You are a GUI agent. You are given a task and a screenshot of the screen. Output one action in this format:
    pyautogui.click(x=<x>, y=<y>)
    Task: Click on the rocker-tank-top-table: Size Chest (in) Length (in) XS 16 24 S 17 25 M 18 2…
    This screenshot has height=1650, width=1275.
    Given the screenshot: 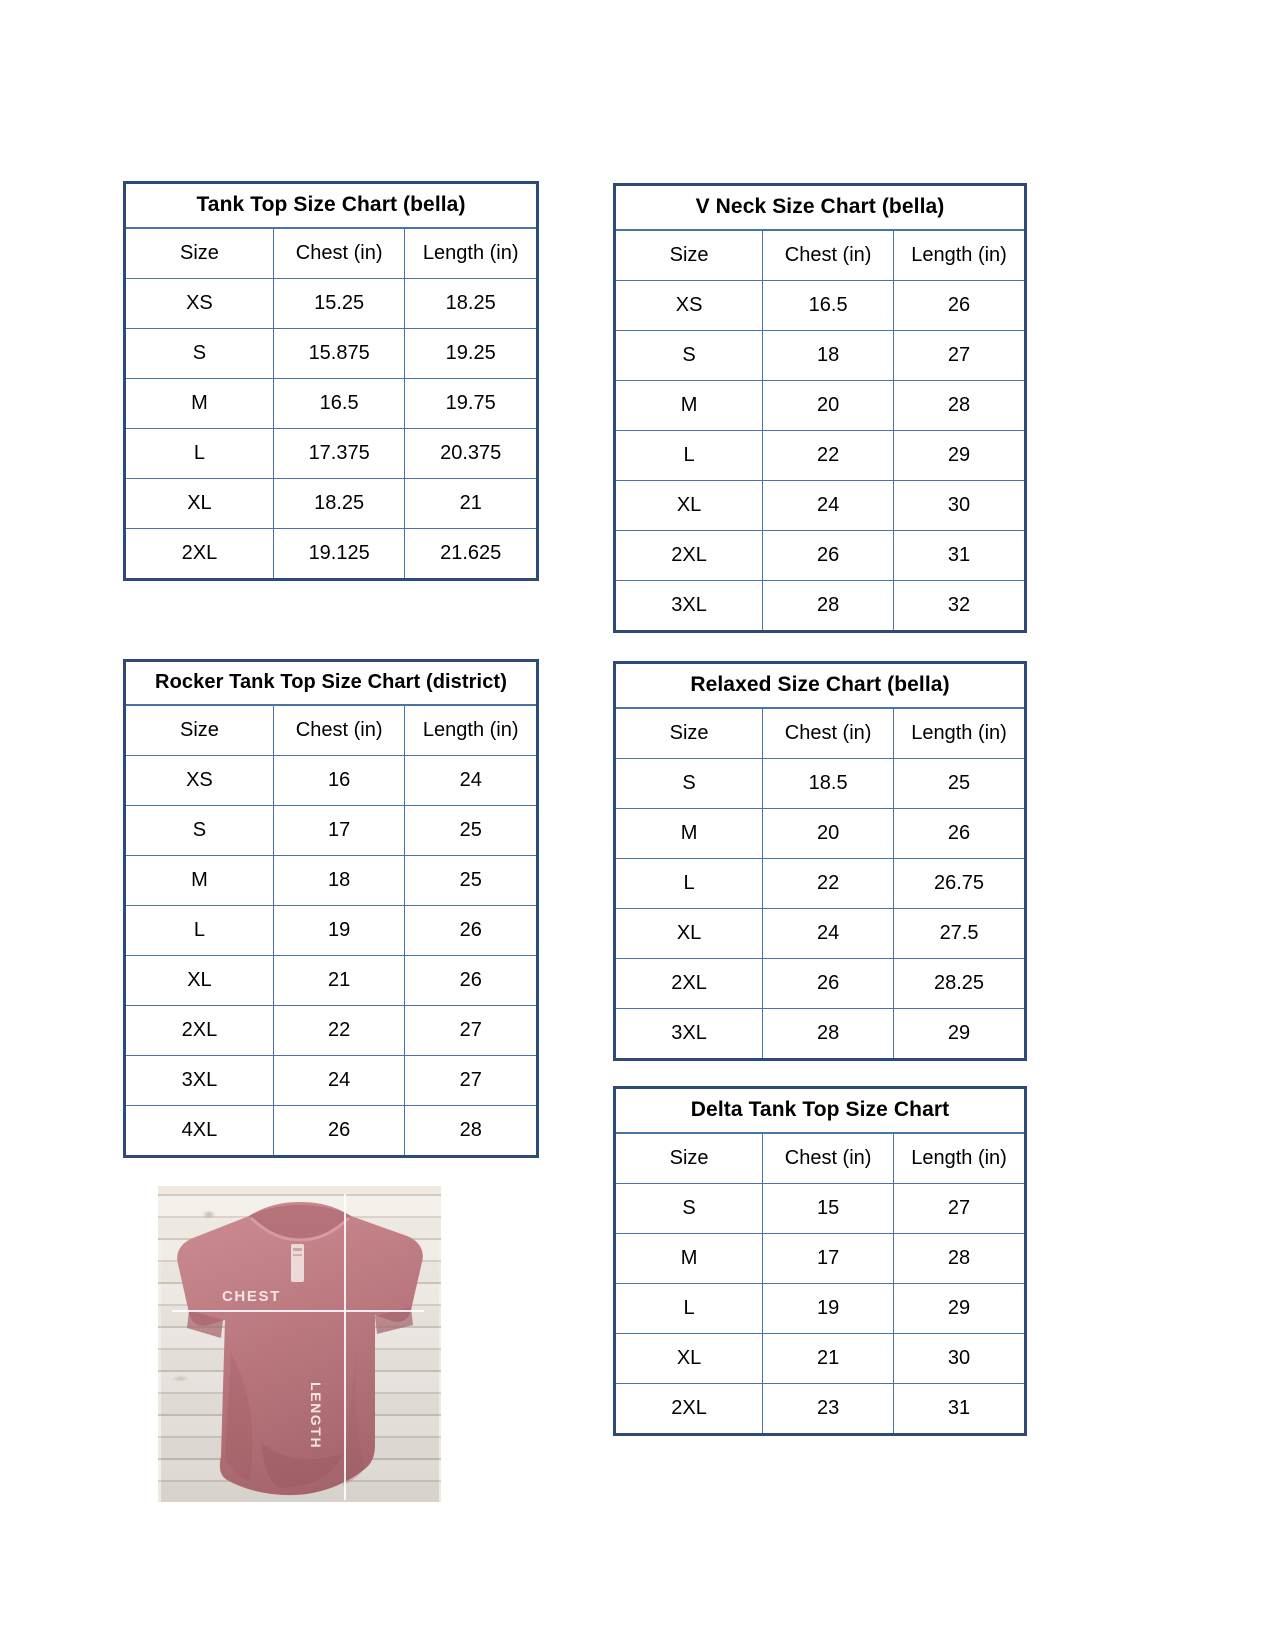 What is the action you would take?
    pyautogui.click(x=331, y=930)
    